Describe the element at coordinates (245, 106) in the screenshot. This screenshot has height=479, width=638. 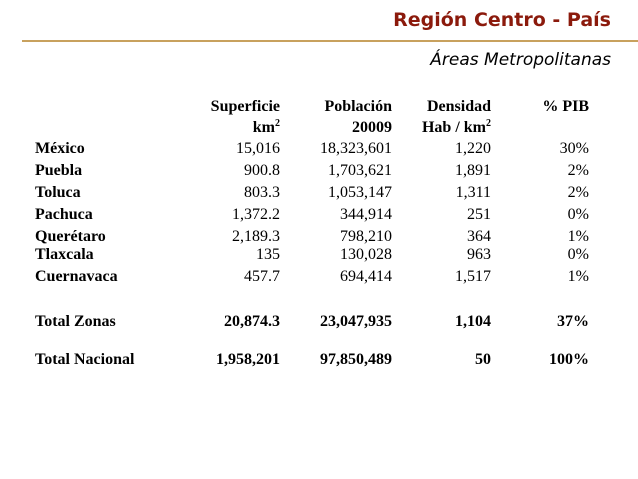
I see `col-header-superficie: Superficie` at that location.